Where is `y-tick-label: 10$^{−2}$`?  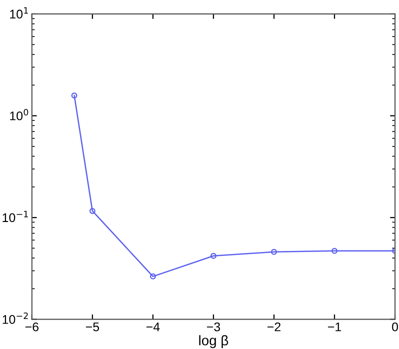
y-tick-label: 10$^{−2}$ is located at coordinates (15, 318).